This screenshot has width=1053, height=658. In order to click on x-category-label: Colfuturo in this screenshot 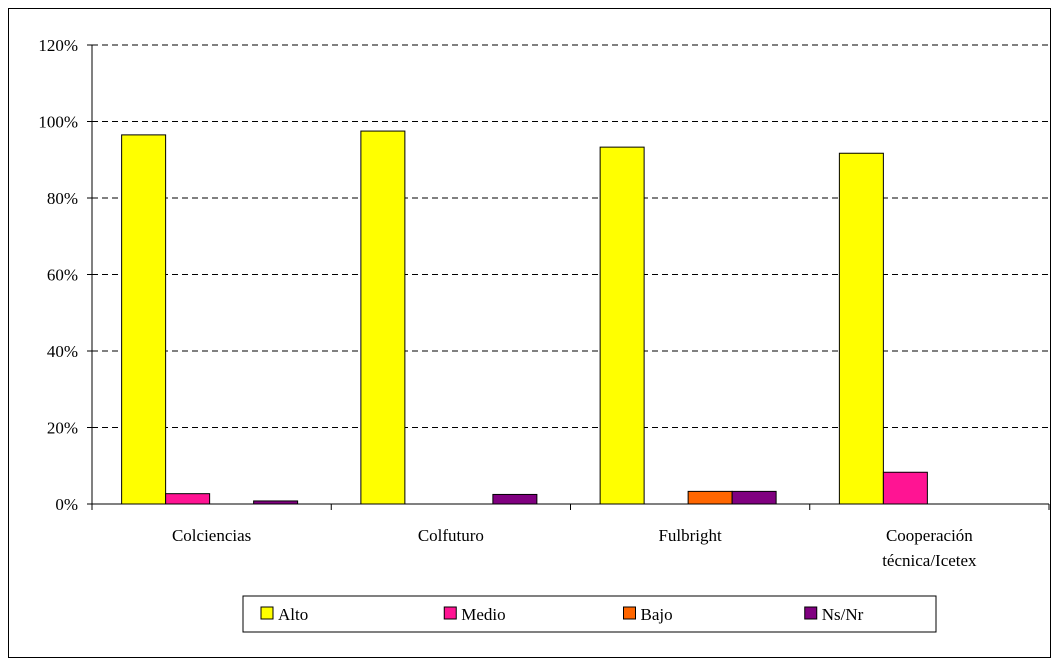, I will do `click(451, 535)`.